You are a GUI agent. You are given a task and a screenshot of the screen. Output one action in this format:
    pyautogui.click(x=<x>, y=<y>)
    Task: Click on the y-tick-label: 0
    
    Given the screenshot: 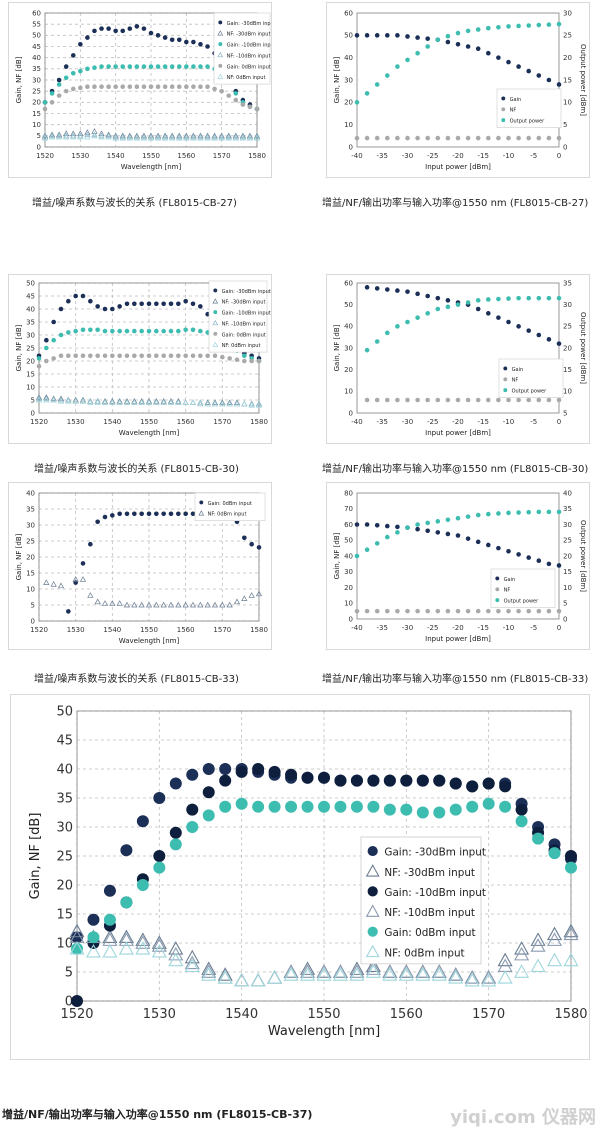 What is the action you would take?
    pyautogui.click(x=33, y=413)
    